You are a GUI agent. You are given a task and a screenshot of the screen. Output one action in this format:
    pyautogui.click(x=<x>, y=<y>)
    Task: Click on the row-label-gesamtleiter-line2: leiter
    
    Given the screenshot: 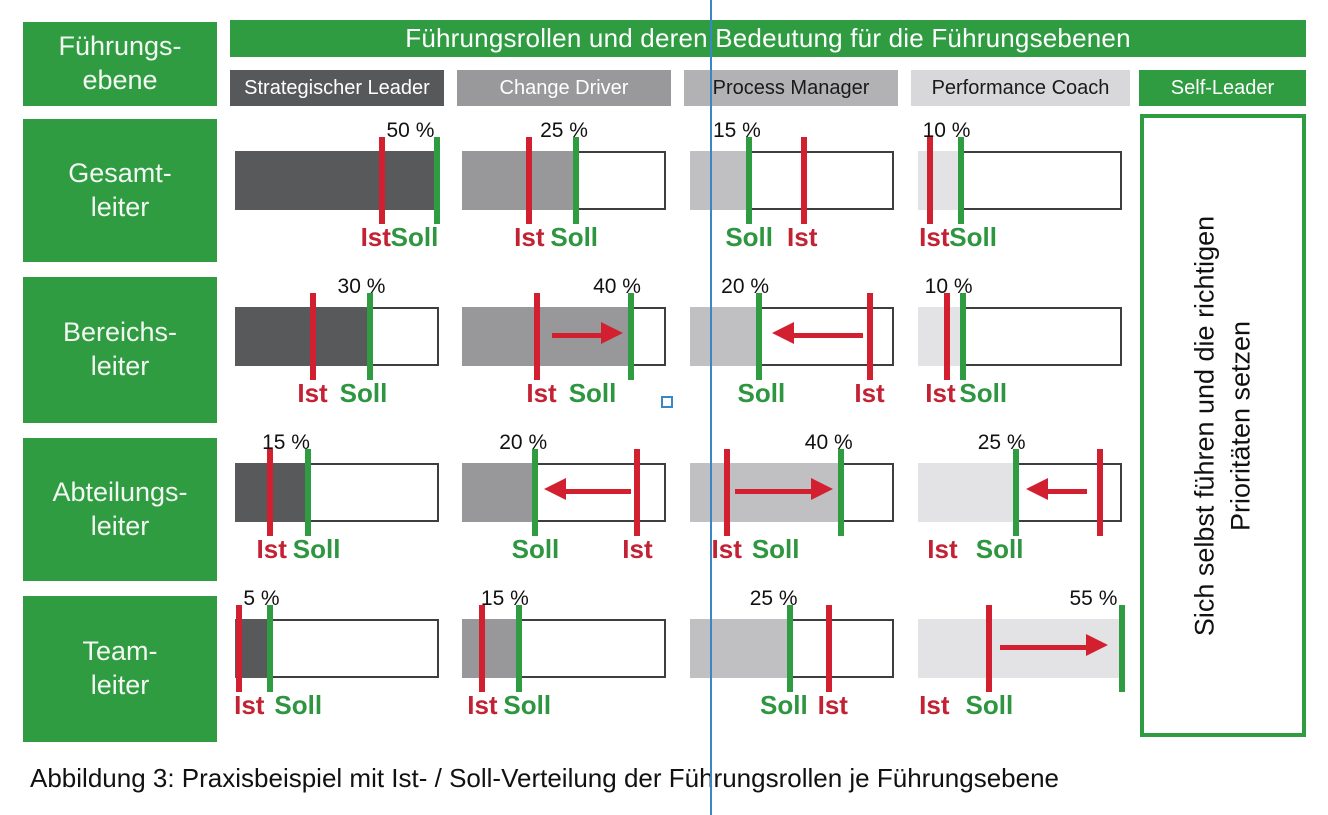 What is the action you would take?
    pyautogui.click(x=120, y=206)
    